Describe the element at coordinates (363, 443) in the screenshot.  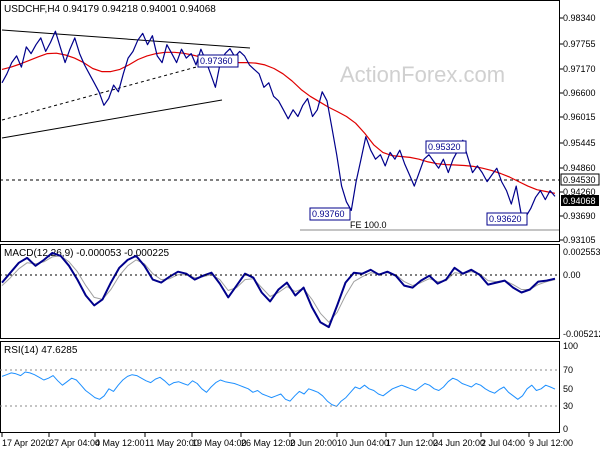
I see `xtick-label: 10 Jun 04:00` at that location.